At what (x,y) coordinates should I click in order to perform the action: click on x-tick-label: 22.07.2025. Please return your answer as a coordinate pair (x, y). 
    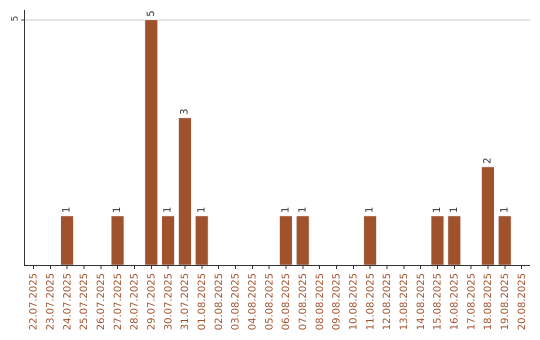
    Looking at the image, I should click on (34, 301).